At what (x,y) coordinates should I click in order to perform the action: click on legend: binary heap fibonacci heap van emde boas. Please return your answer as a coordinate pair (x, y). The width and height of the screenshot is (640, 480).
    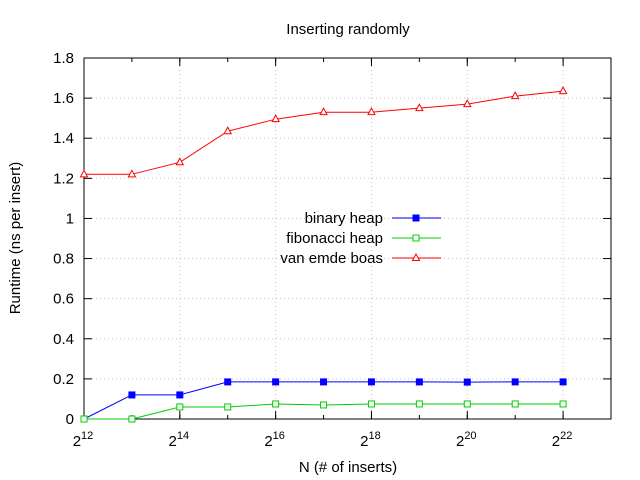
    Looking at the image, I should click on (360, 238).